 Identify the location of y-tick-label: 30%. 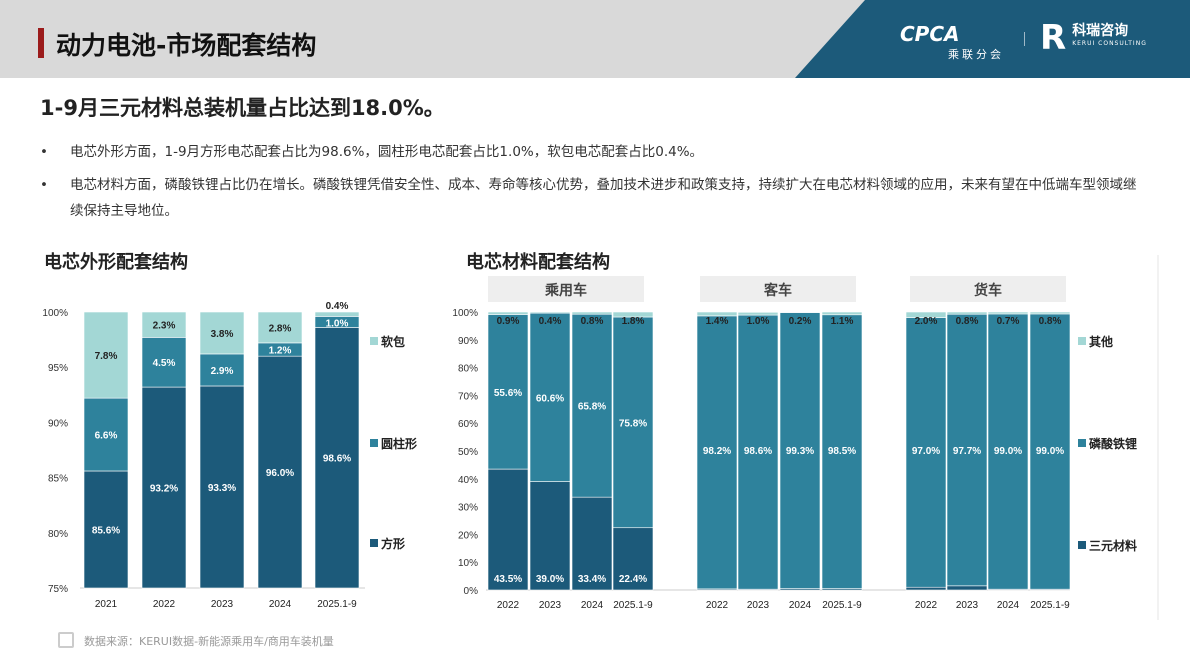
(468, 508).